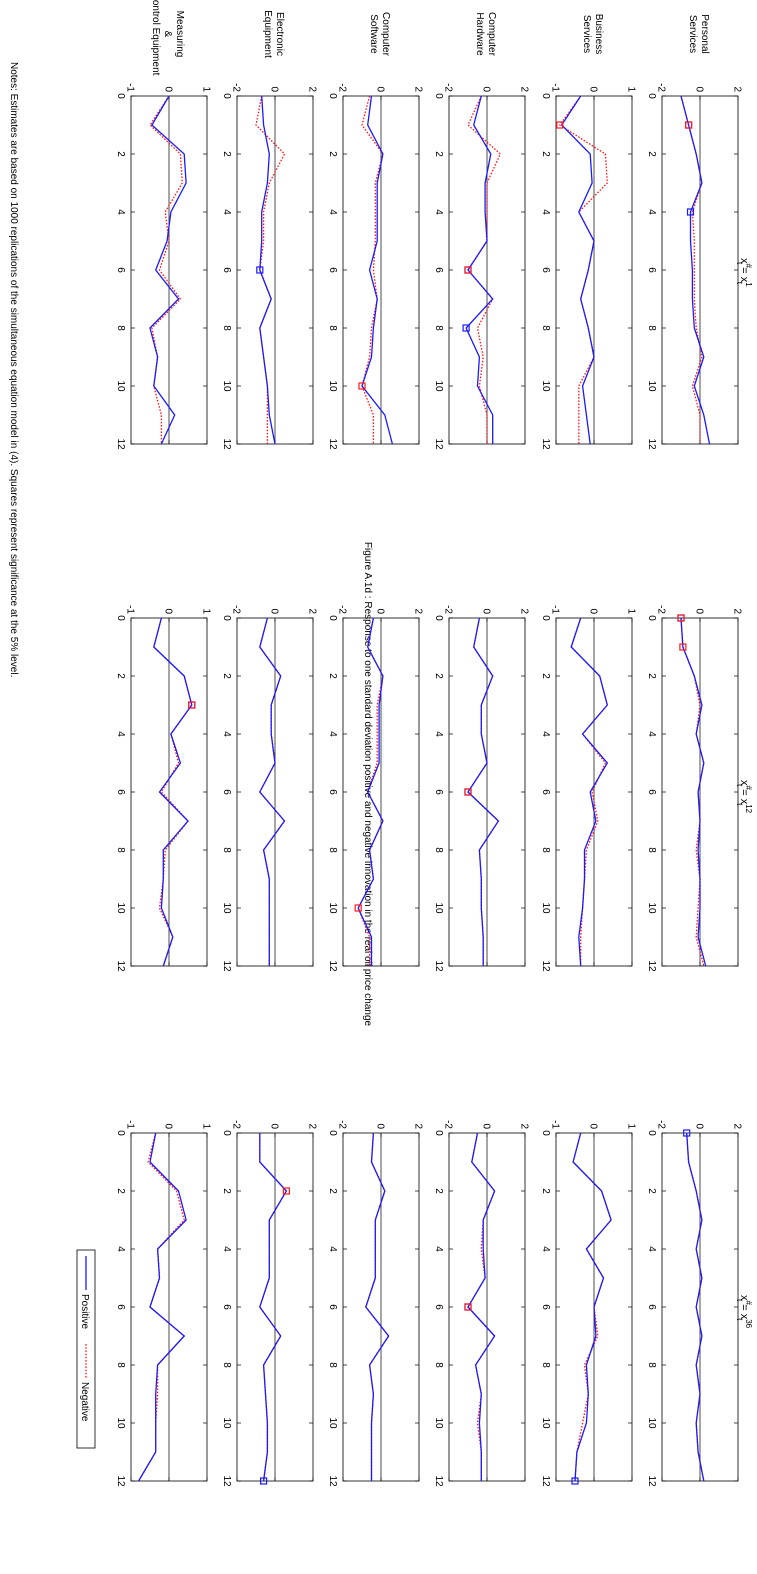  I want to click on row-label-line: Measuring, so click(179, 34).